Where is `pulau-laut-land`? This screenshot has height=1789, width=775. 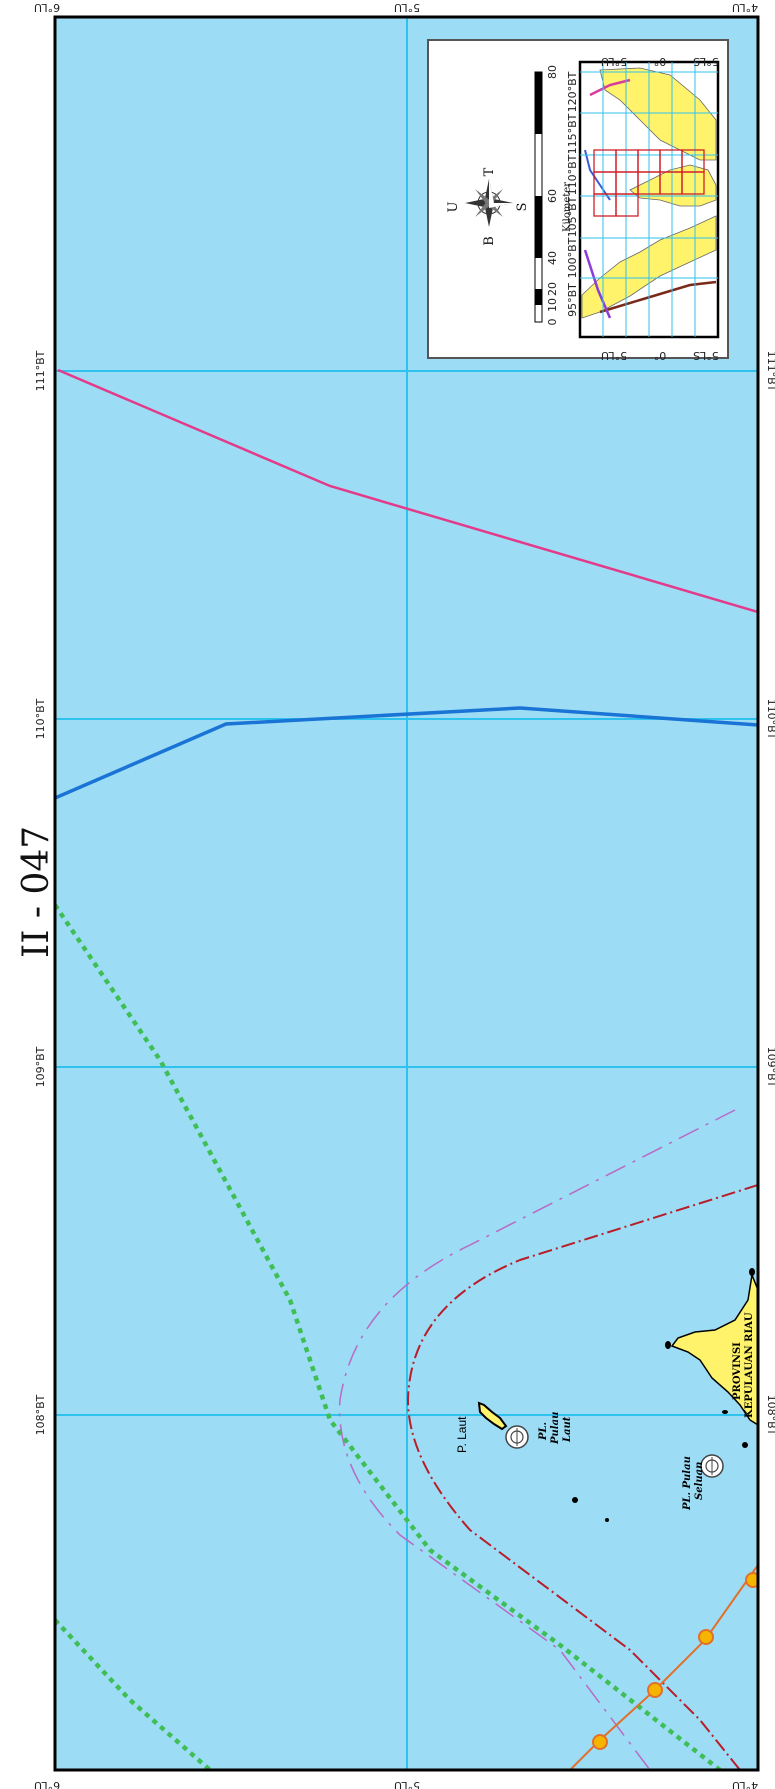 pulau-laut-land is located at coordinates (492, 1416).